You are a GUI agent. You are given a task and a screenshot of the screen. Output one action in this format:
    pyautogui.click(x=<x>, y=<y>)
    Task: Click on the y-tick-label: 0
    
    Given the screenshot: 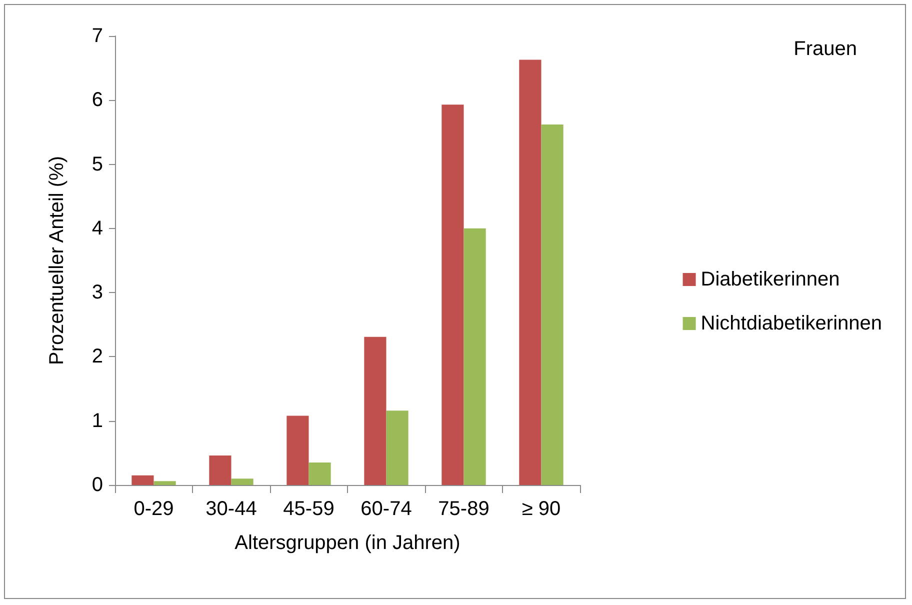 What is the action you would take?
    pyautogui.click(x=97, y=485)
    